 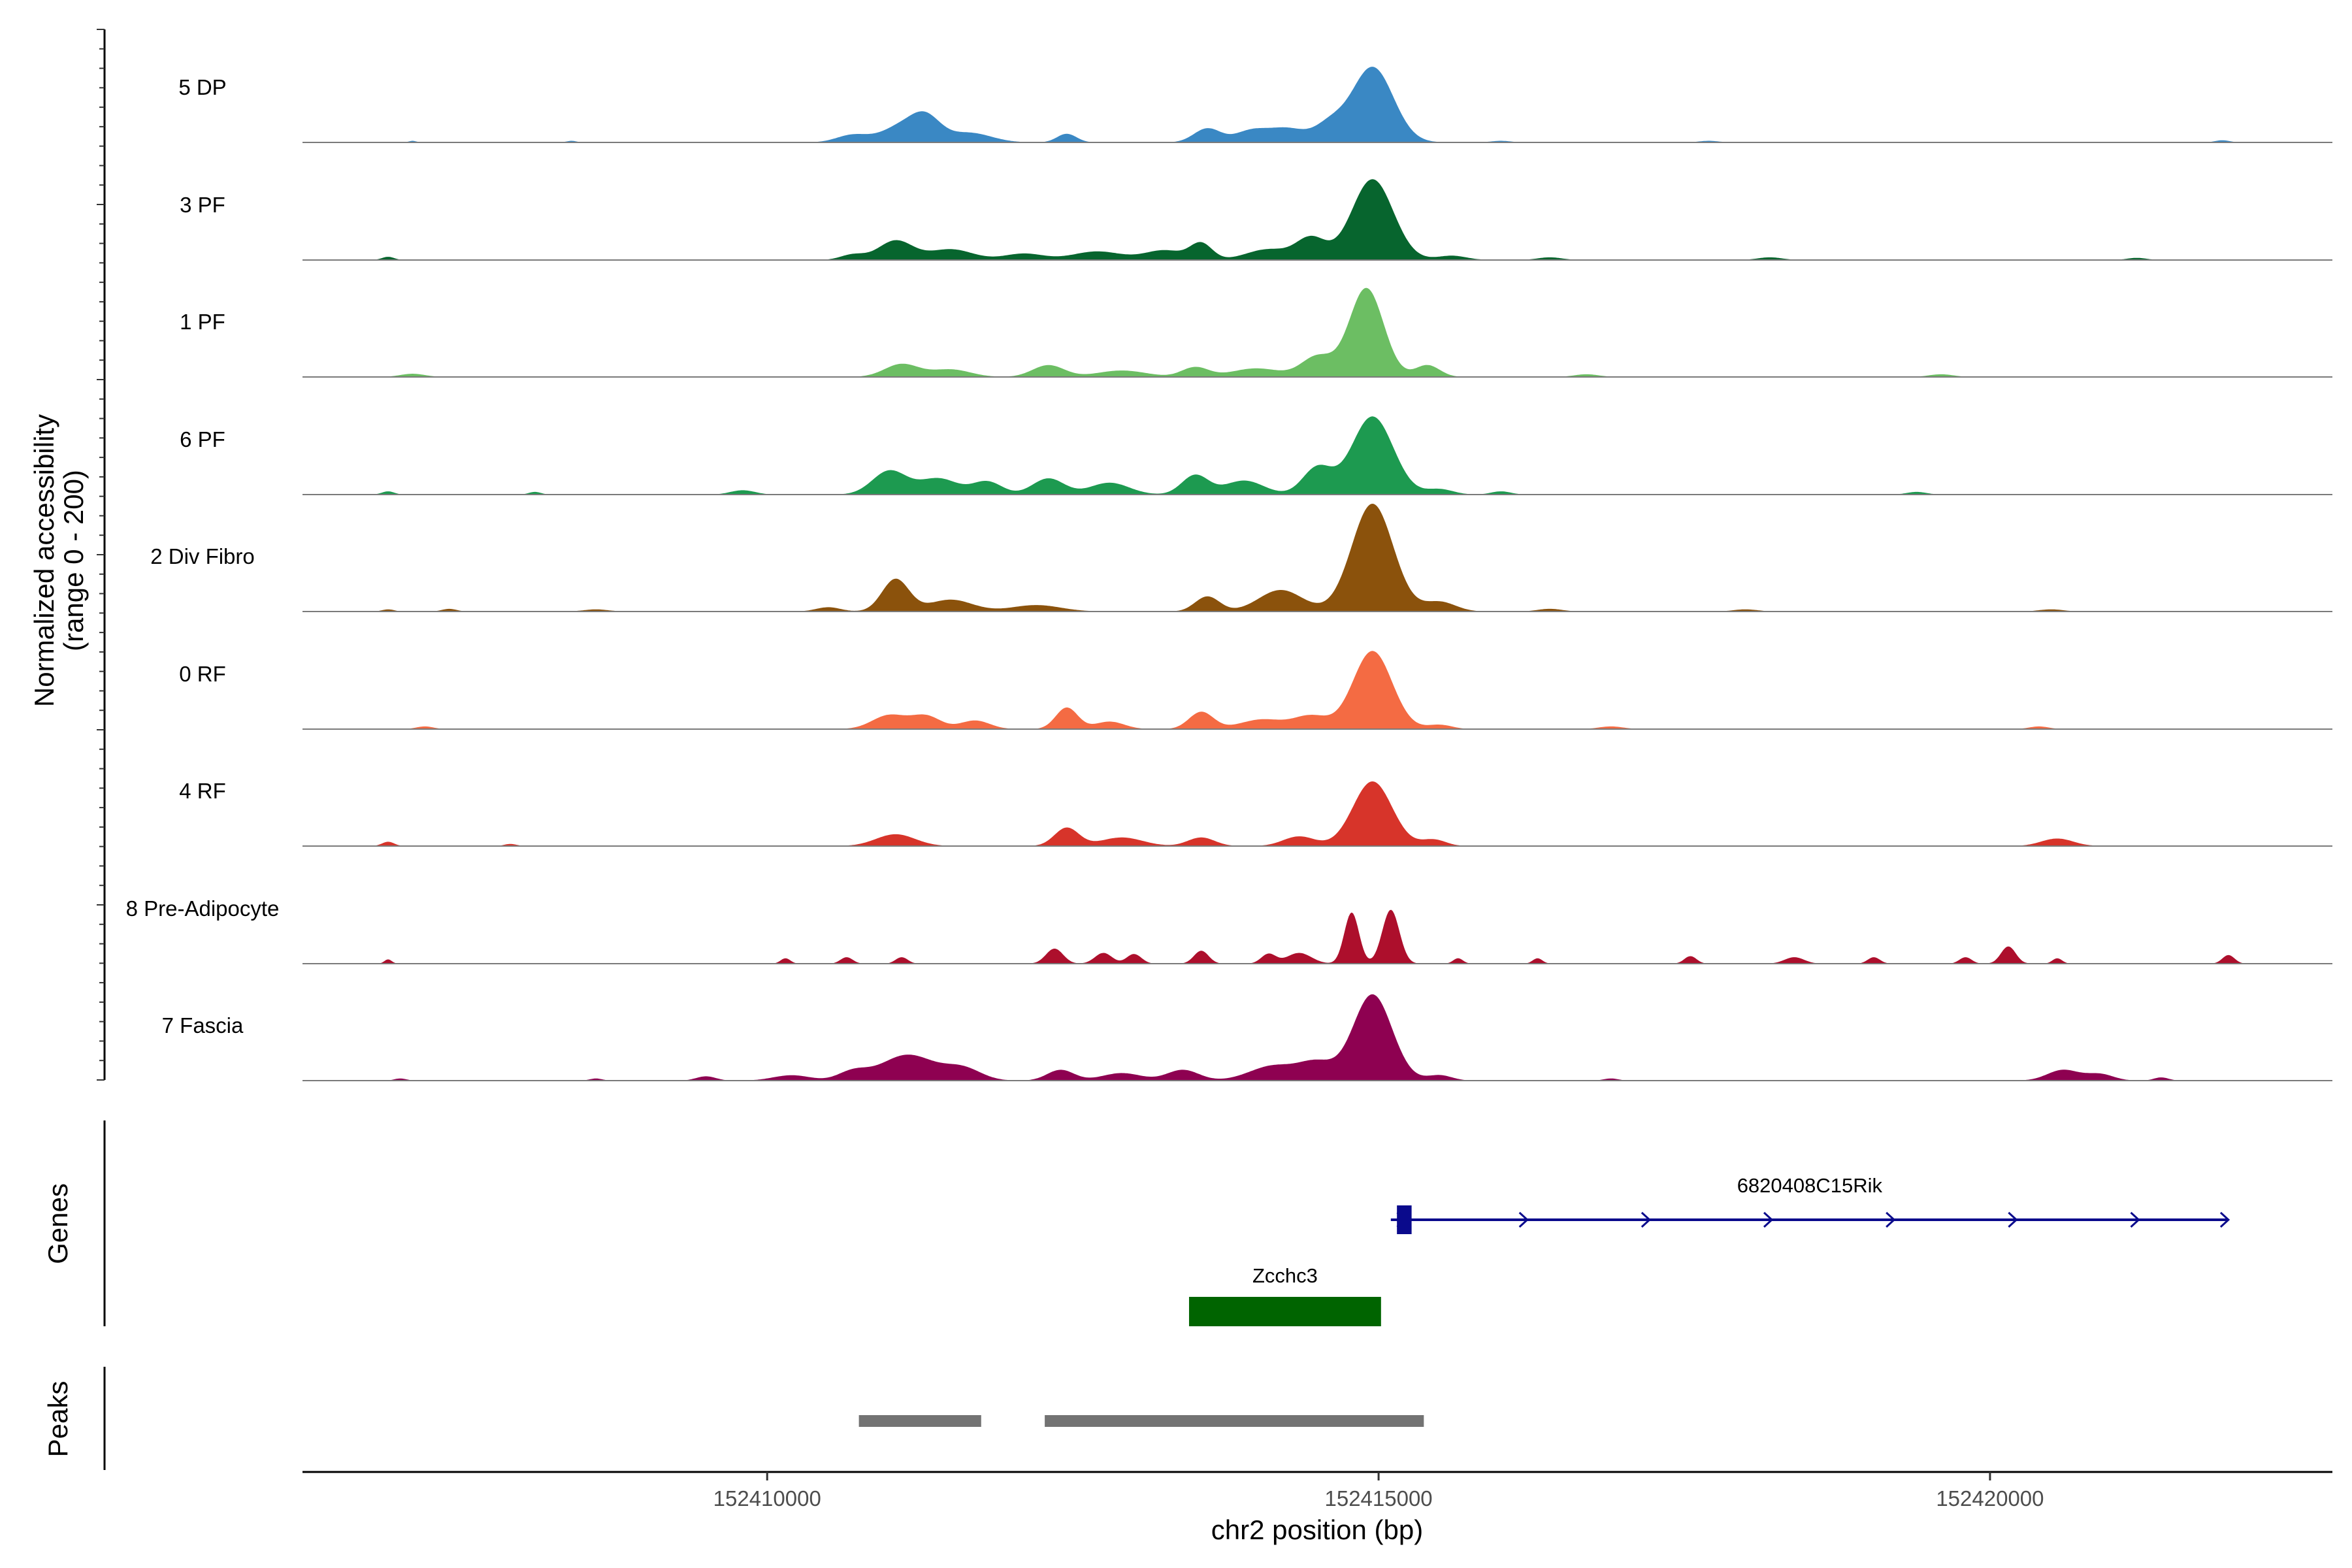 I want to click on x-axis-ticks: 152410000 152415000 152420000, so click(x=1378, y=1491).